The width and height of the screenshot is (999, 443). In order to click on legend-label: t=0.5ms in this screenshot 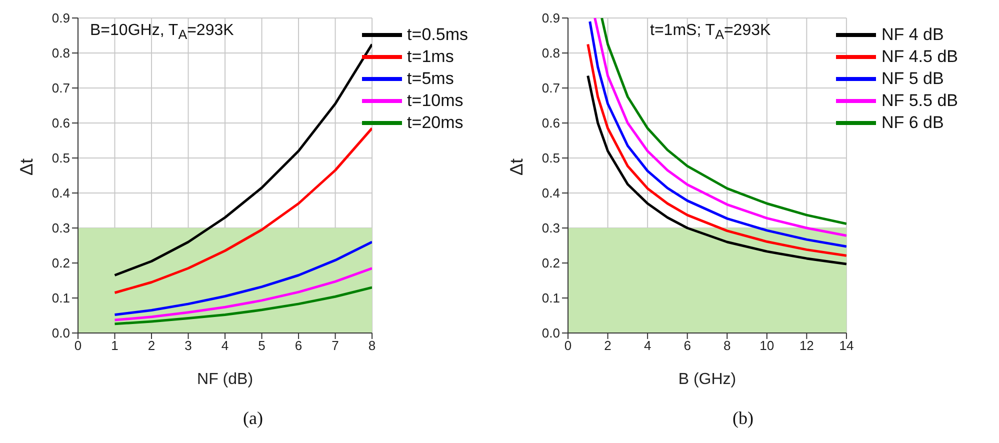, I will do `click(437, 35)`.